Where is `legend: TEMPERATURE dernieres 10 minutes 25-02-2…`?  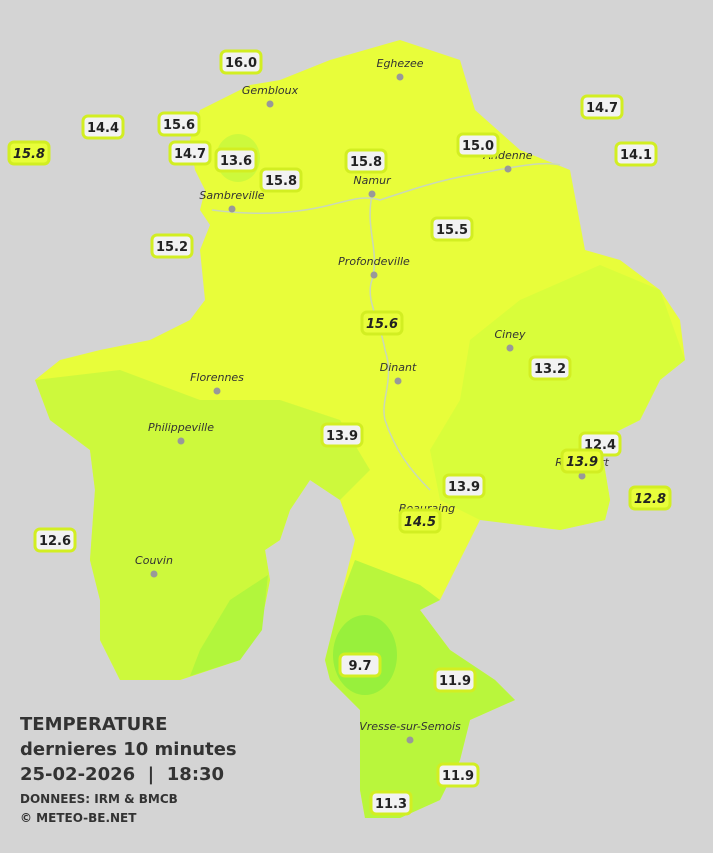 legend: TEMPERATURE dernieres 10 minutes 25-02-2… is located at coordinates (128, 769).